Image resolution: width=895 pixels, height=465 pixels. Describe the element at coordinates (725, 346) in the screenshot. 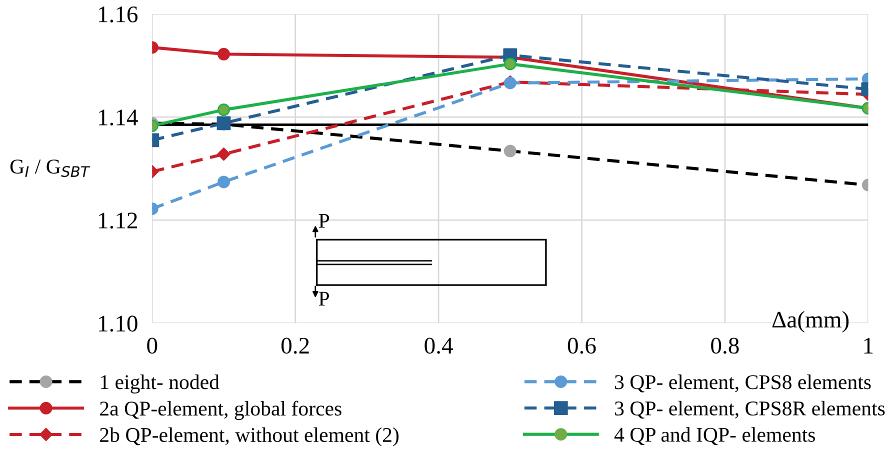

I see `x-tick-label: 0.8` at that location.